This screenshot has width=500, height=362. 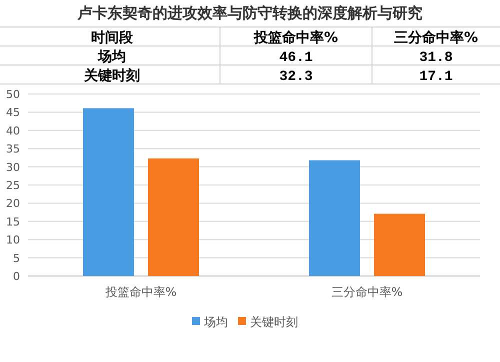 What do you see at coordinates (112, 38) in the screenshot?
I see `text: 时间段` at bounding box center [112, 38].